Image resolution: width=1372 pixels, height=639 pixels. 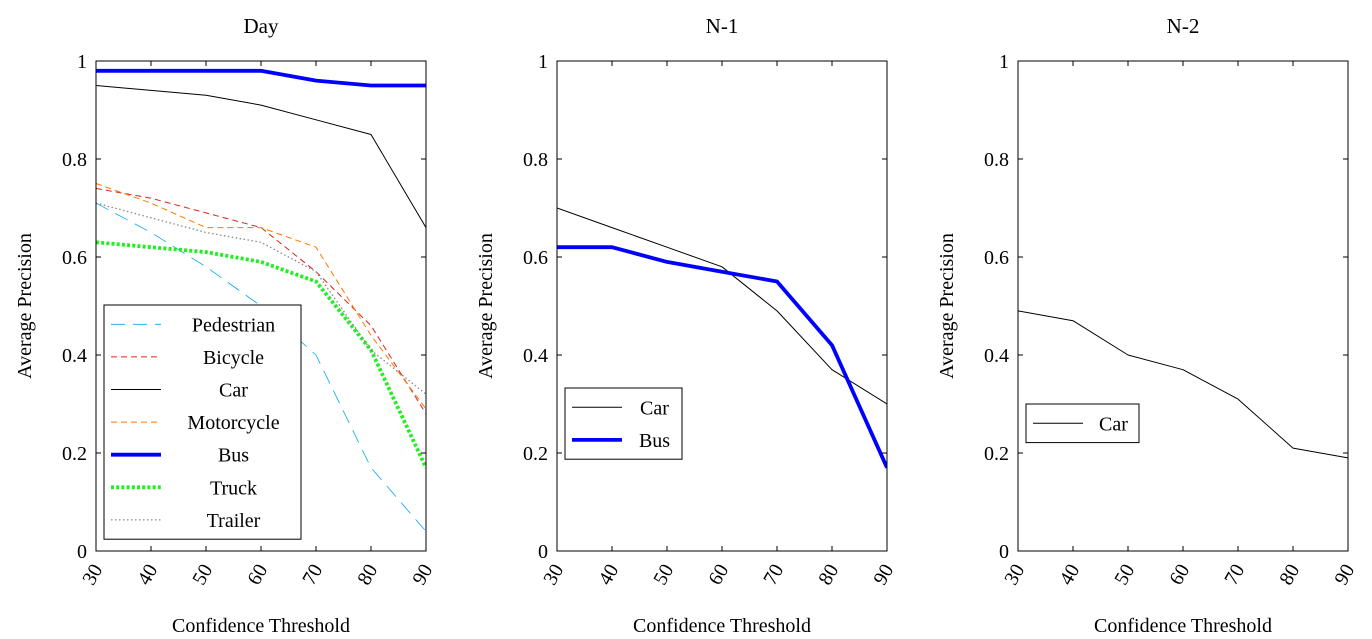 What do you see at coordinates (233, 488) in the screenshot?
I see `legend-label-truck: Truck` at bounding box center [233, 488].